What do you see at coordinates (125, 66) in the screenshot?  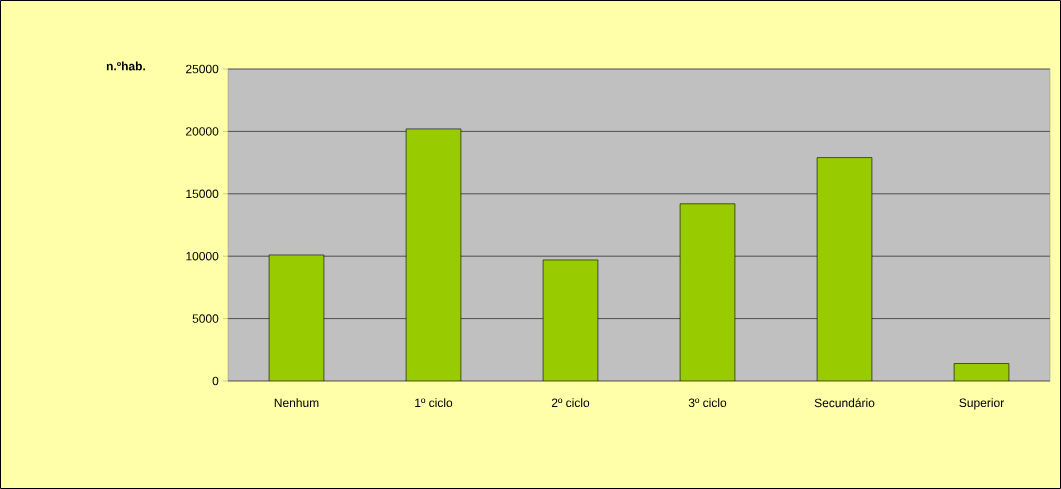 I see `y-axis-title: n.ºhab.` at bounding box center [125, 66].